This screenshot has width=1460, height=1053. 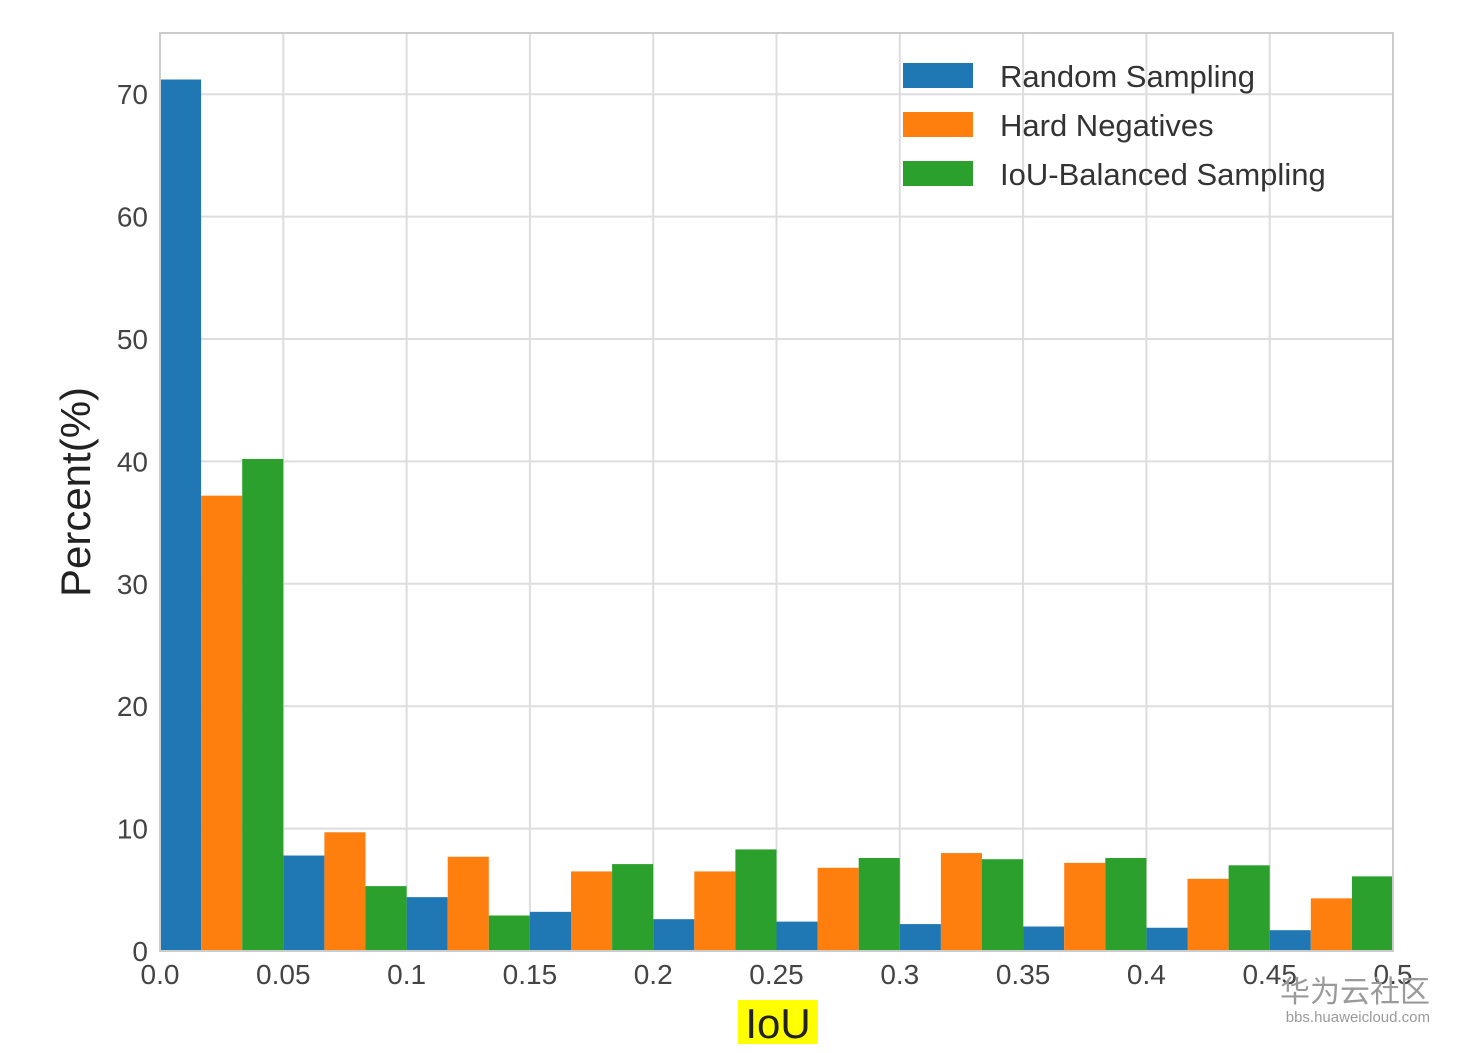 I want to click on x-axis-title: IoU, so click(x=777, y=1023).